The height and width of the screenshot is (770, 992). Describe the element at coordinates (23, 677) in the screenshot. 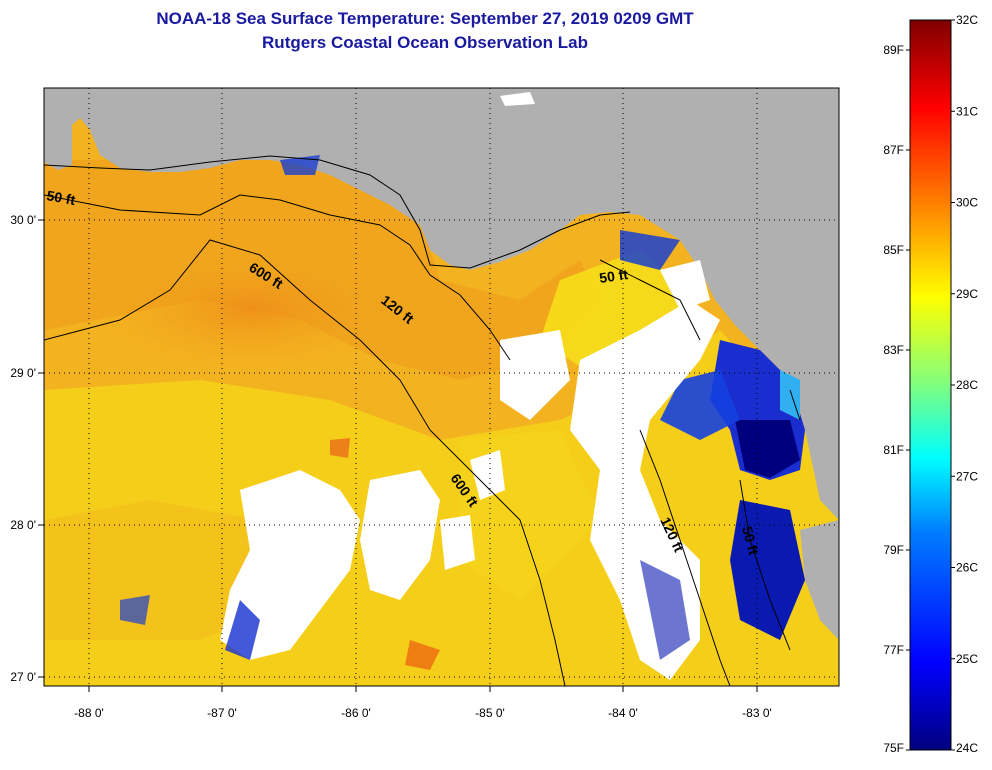

I see `y-tick-label: 27 0'` at that location.